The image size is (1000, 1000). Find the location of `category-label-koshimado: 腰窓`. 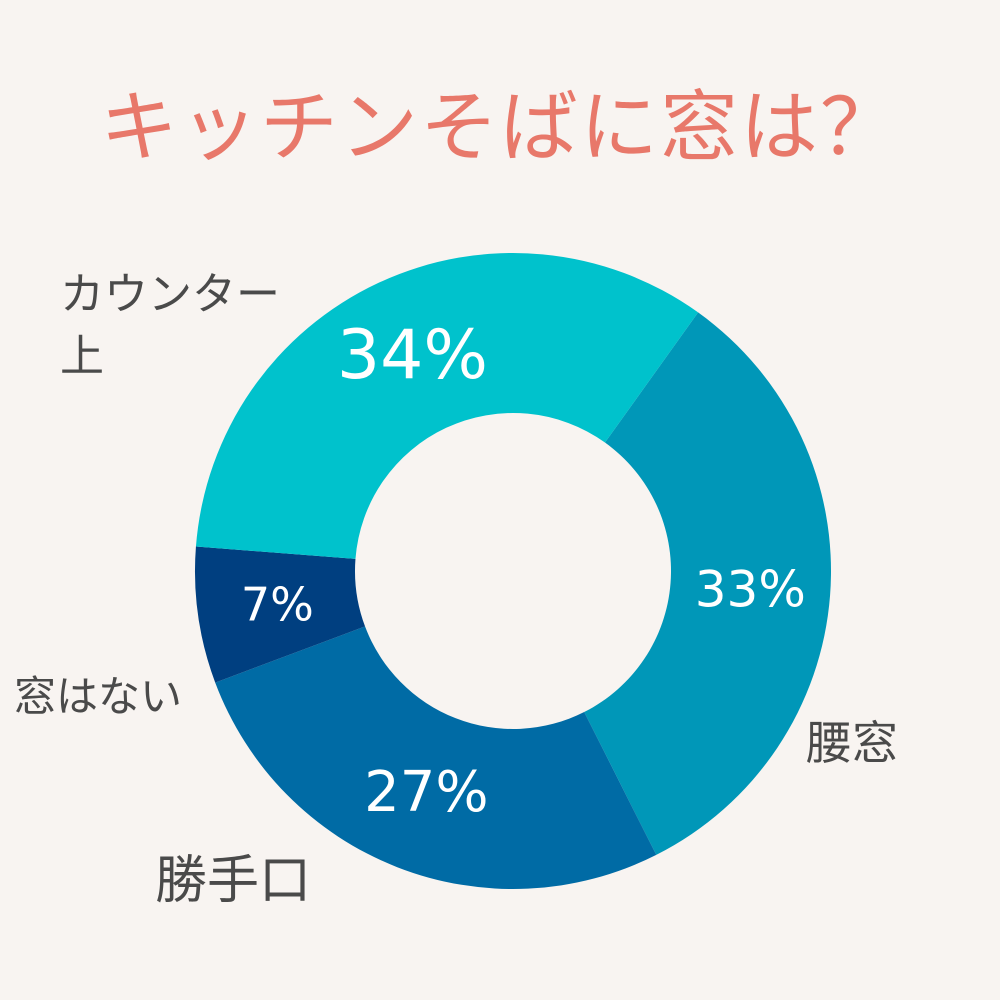

category-label-koshimado: 腰窓 is located at coordinates (852, 743).